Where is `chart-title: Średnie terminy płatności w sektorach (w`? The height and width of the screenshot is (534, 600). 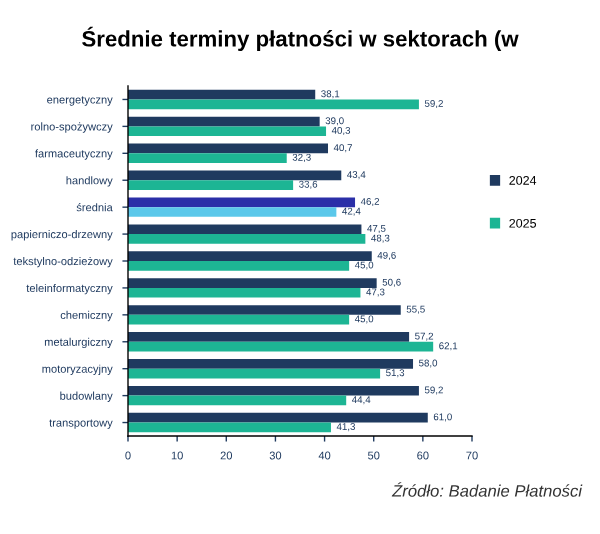 chart-title: Średnie terminy płatności w sektorach (w is located at coordinates (300, 39).